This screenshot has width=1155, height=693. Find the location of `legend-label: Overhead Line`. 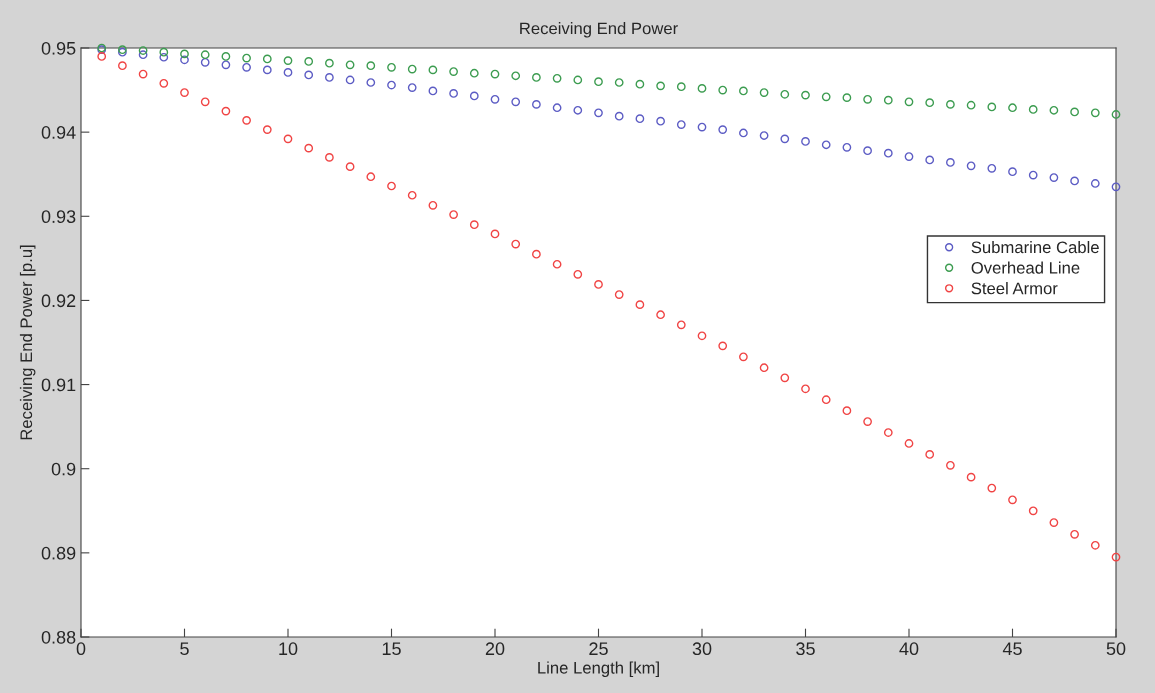

legend-label: Overhead Line is located at coordinates (1025, 267).